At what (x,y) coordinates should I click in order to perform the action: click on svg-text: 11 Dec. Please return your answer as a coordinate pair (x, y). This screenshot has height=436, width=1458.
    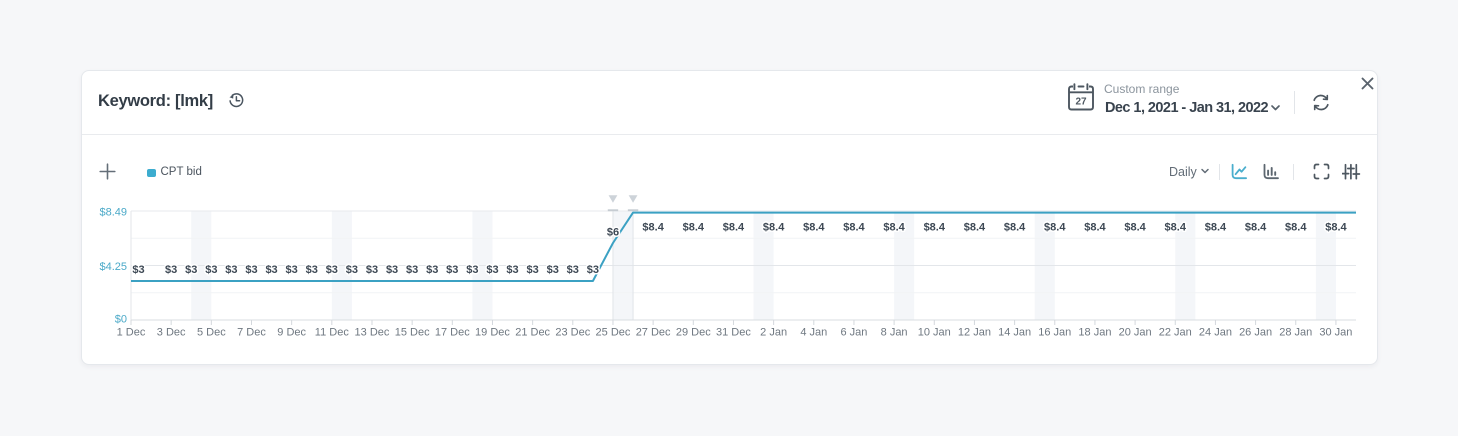
    Looking at the image, I should click on (332, 333).